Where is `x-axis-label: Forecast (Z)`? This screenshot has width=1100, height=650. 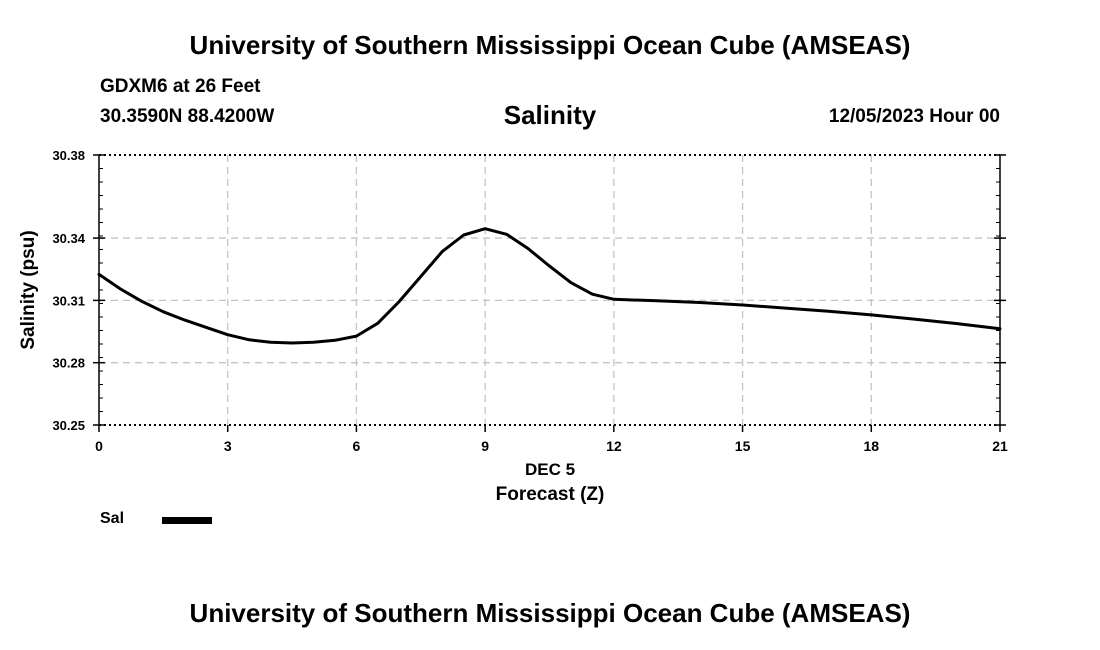
x-axis-label: Forecast (Z) is located at coordinates (550, 494).